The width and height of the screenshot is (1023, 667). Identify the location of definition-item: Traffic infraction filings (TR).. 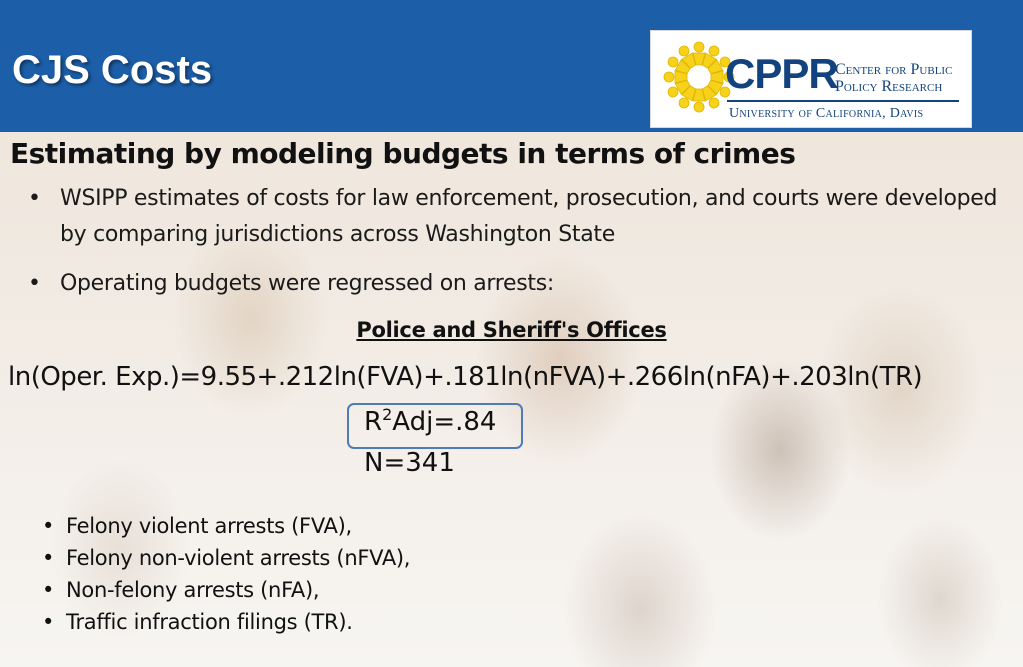
(226, 622).